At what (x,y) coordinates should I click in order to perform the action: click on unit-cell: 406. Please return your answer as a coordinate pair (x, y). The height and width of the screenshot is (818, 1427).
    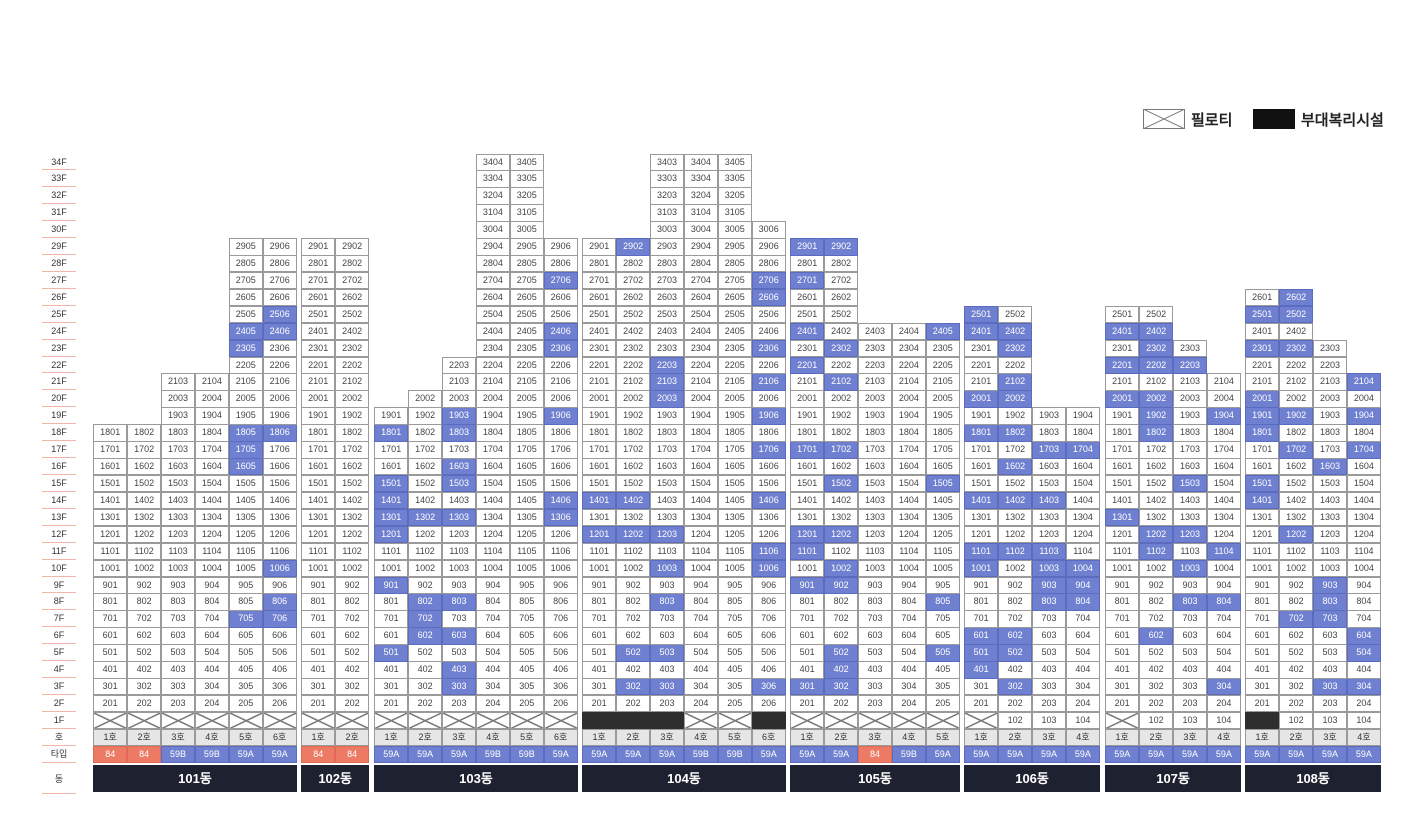
    Looking at the image, I should click on (560, 670).